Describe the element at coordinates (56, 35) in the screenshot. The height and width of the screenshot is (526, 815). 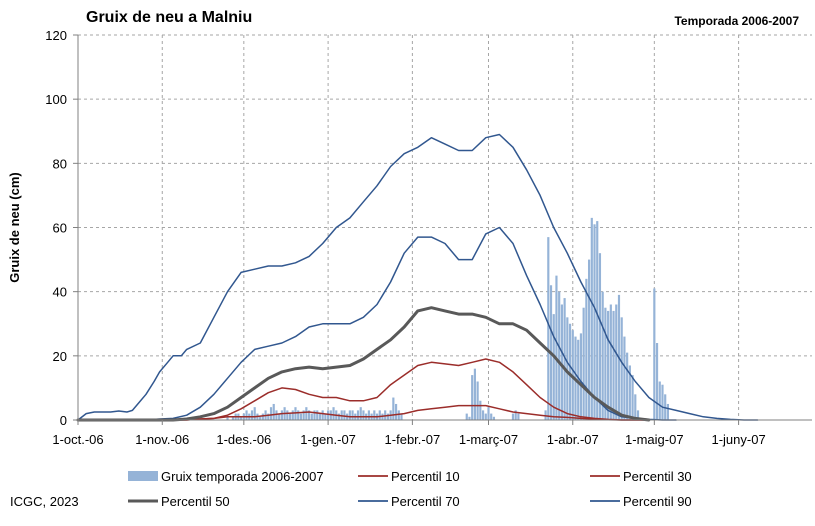
I see `y-tick-label: 120` at that location.